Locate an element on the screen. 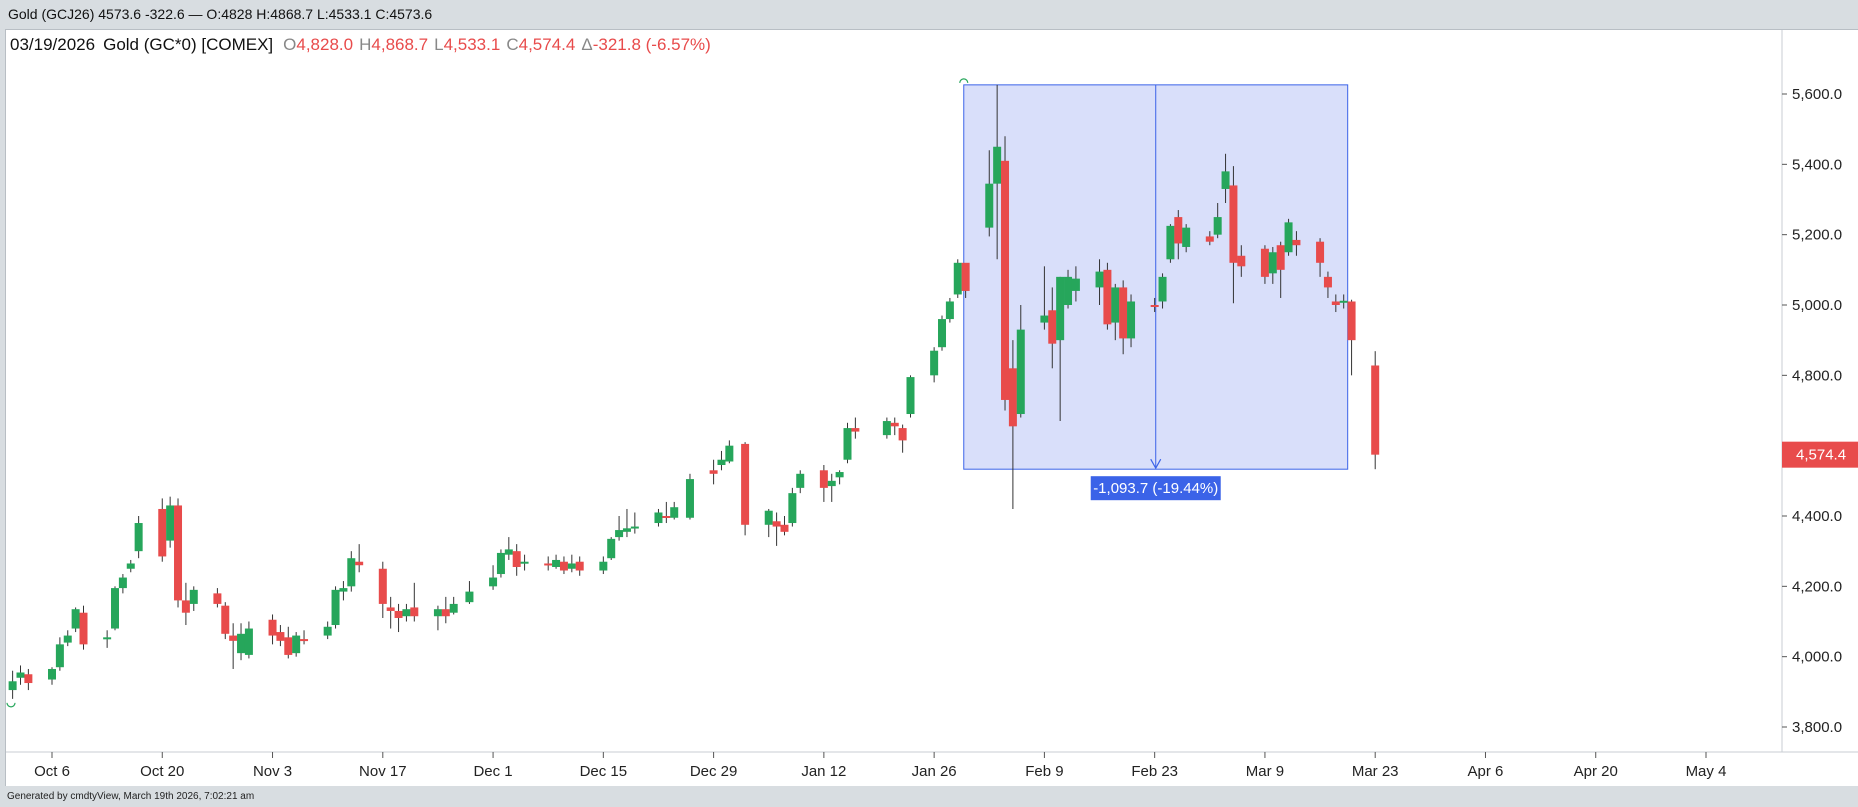  measure-start-handle is located at coordinates (964, 80).